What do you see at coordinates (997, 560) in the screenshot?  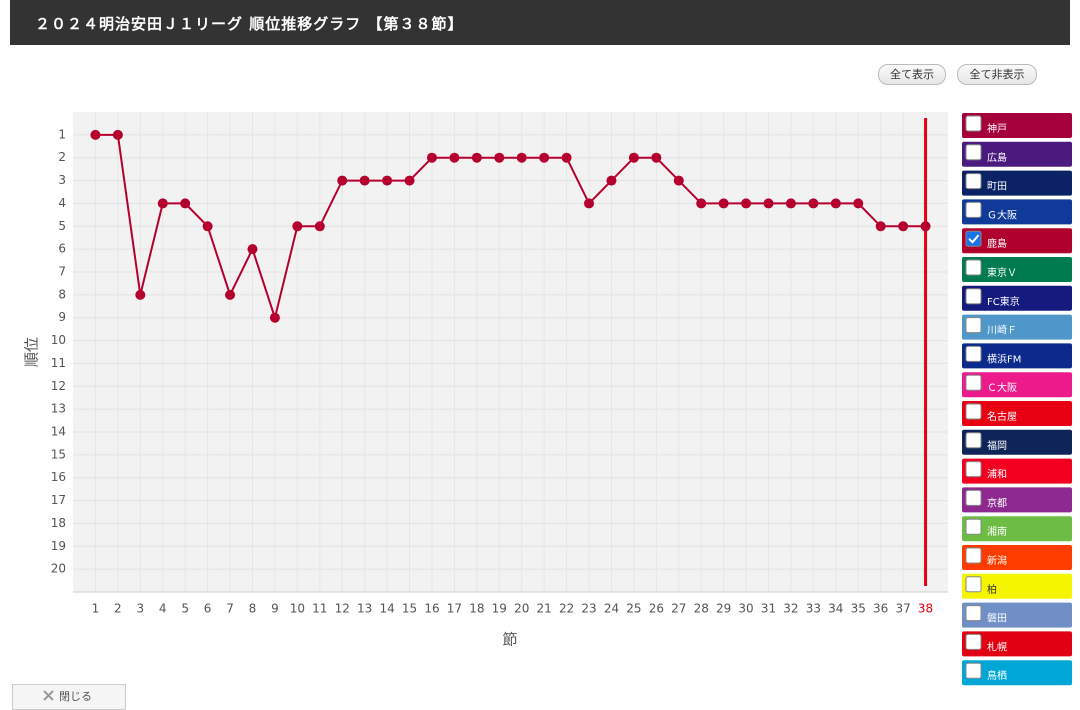 I see `legend-label: 新潟` at bounding box center [997, 560].